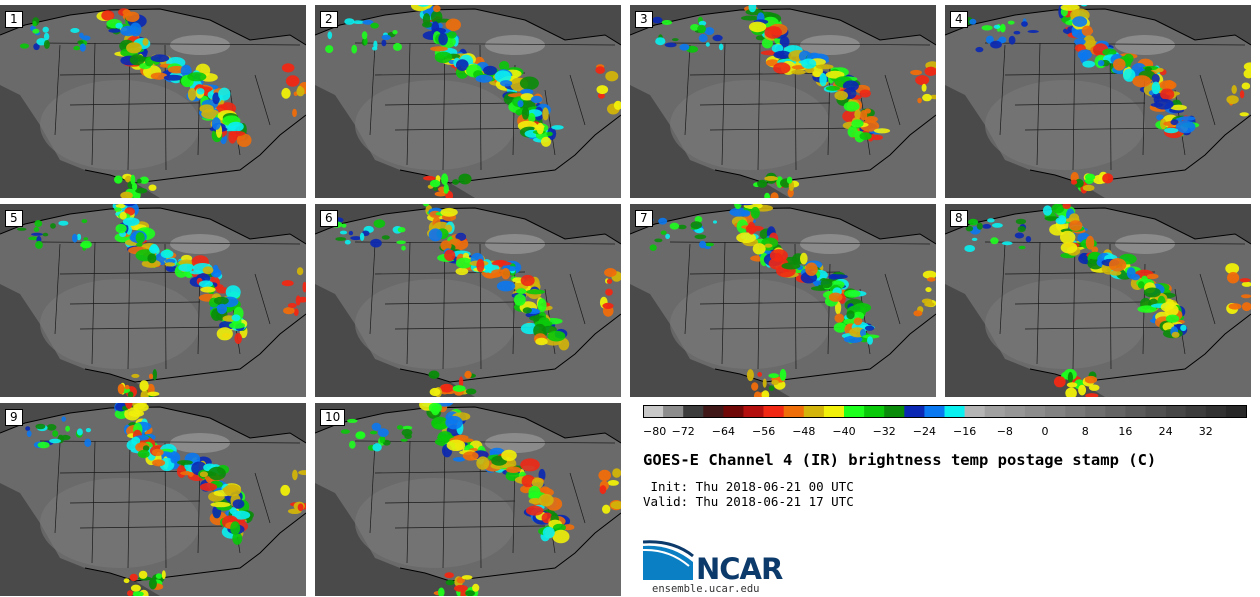  I want to click on colorbar-tick-label: −32, so click(884, 431).